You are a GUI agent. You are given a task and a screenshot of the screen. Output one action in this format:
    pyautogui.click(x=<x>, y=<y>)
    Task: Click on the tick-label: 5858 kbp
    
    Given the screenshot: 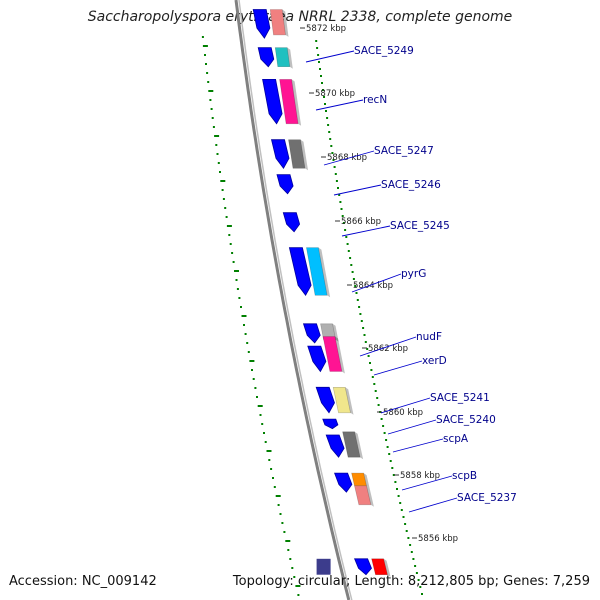 What is the action you would take?
    pyautogui.click(x=420, y=476)
    